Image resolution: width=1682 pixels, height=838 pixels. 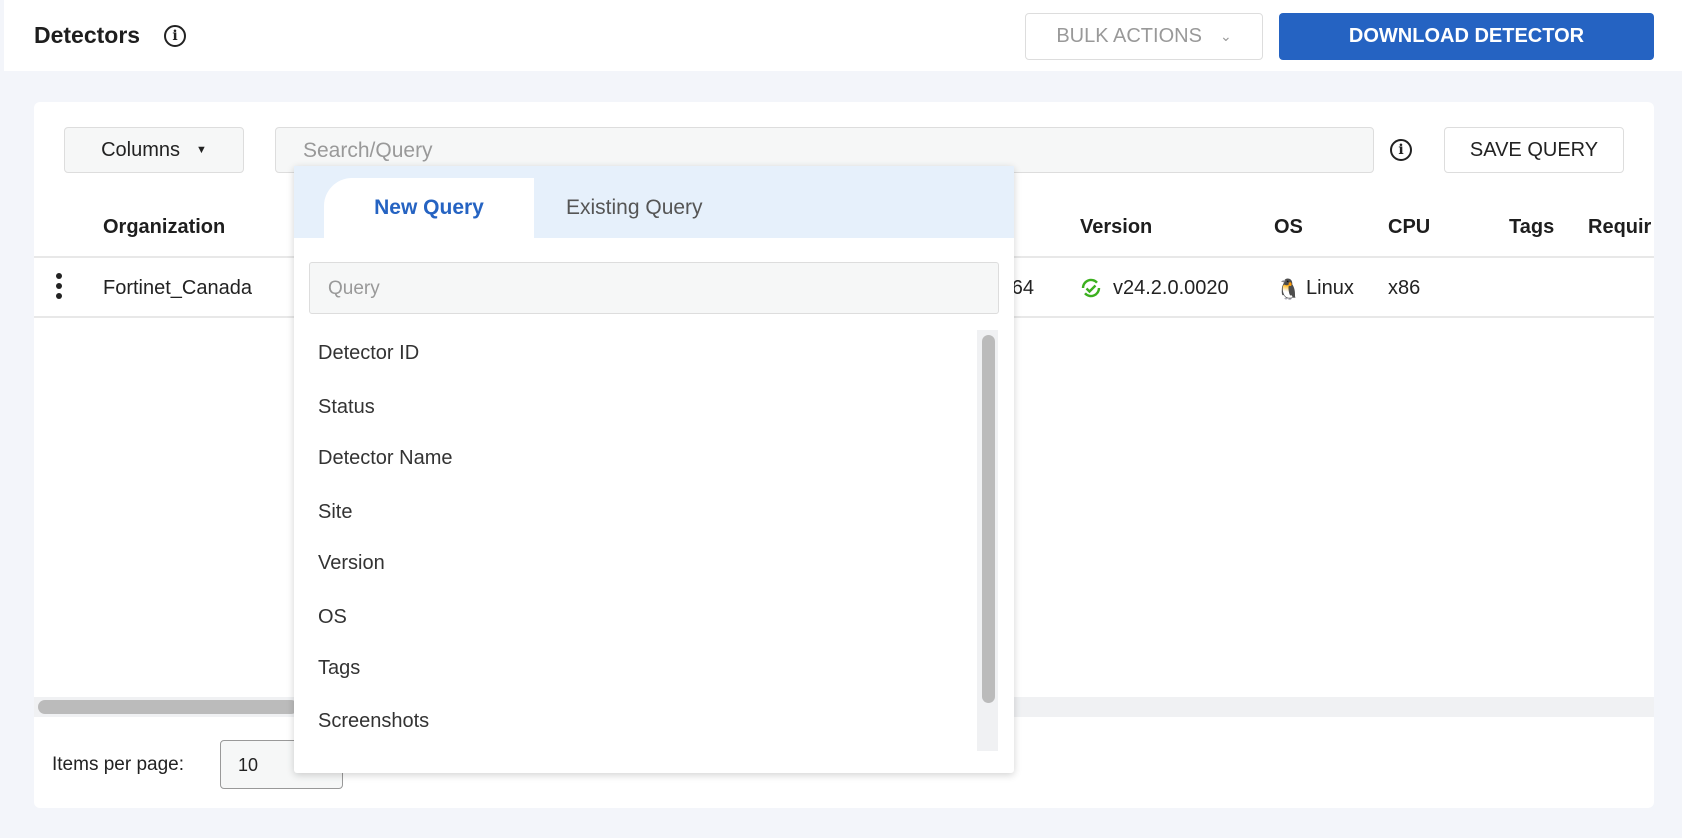 I want to click on col-os: OS, so click(x=1288, y=227).